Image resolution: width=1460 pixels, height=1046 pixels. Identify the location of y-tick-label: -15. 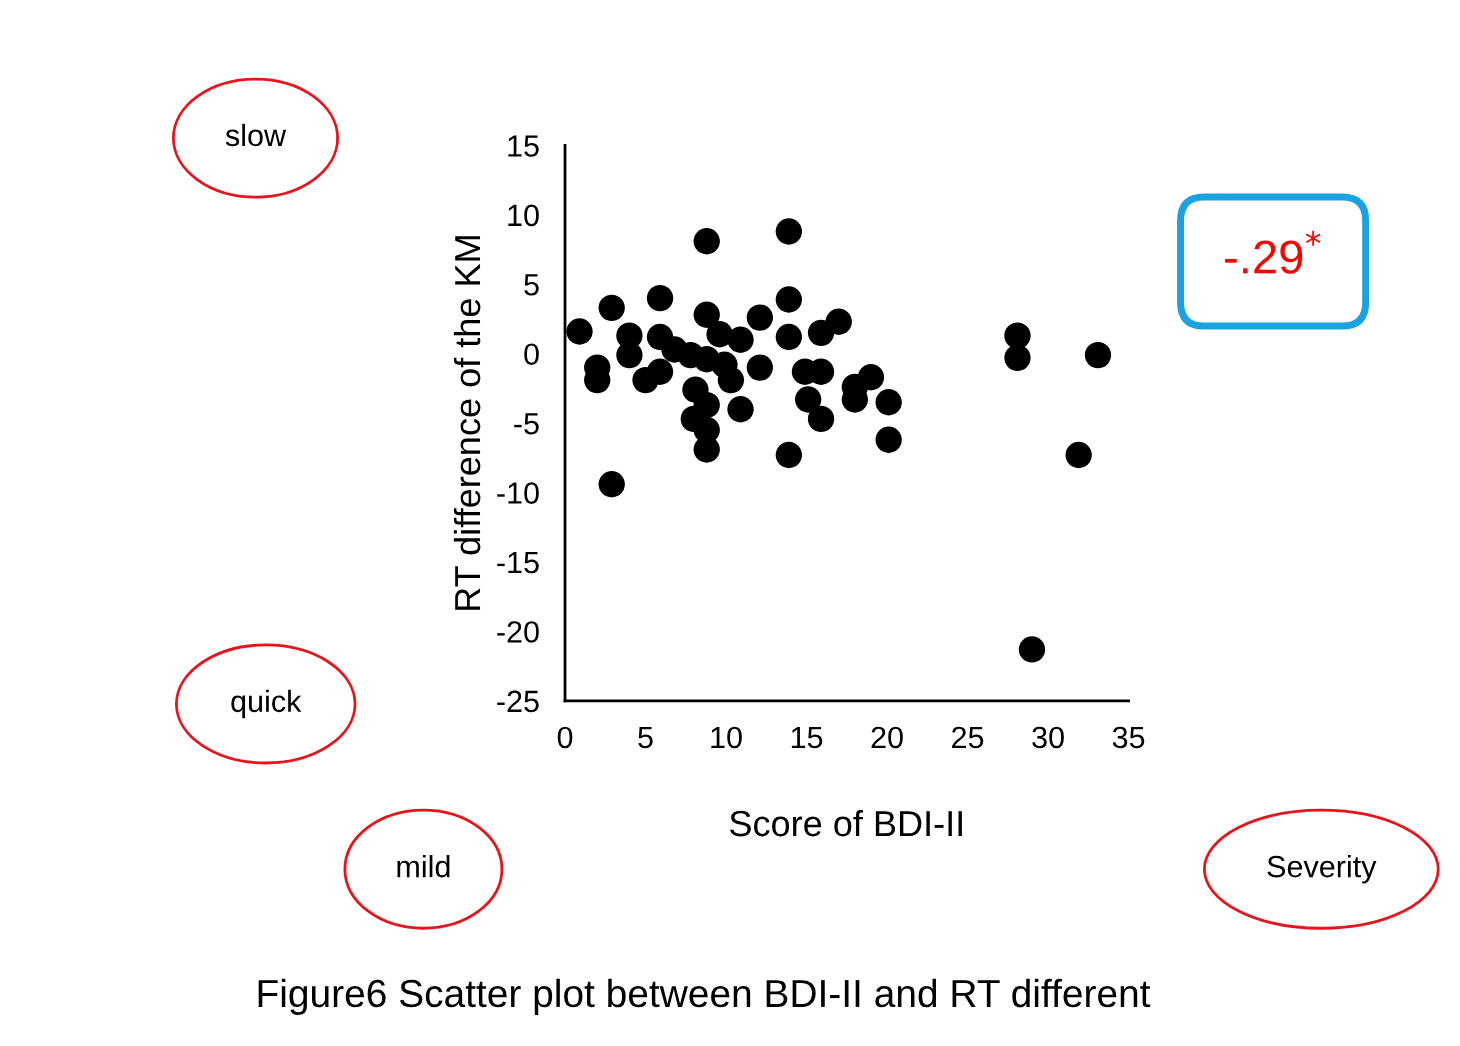
(518, 563).